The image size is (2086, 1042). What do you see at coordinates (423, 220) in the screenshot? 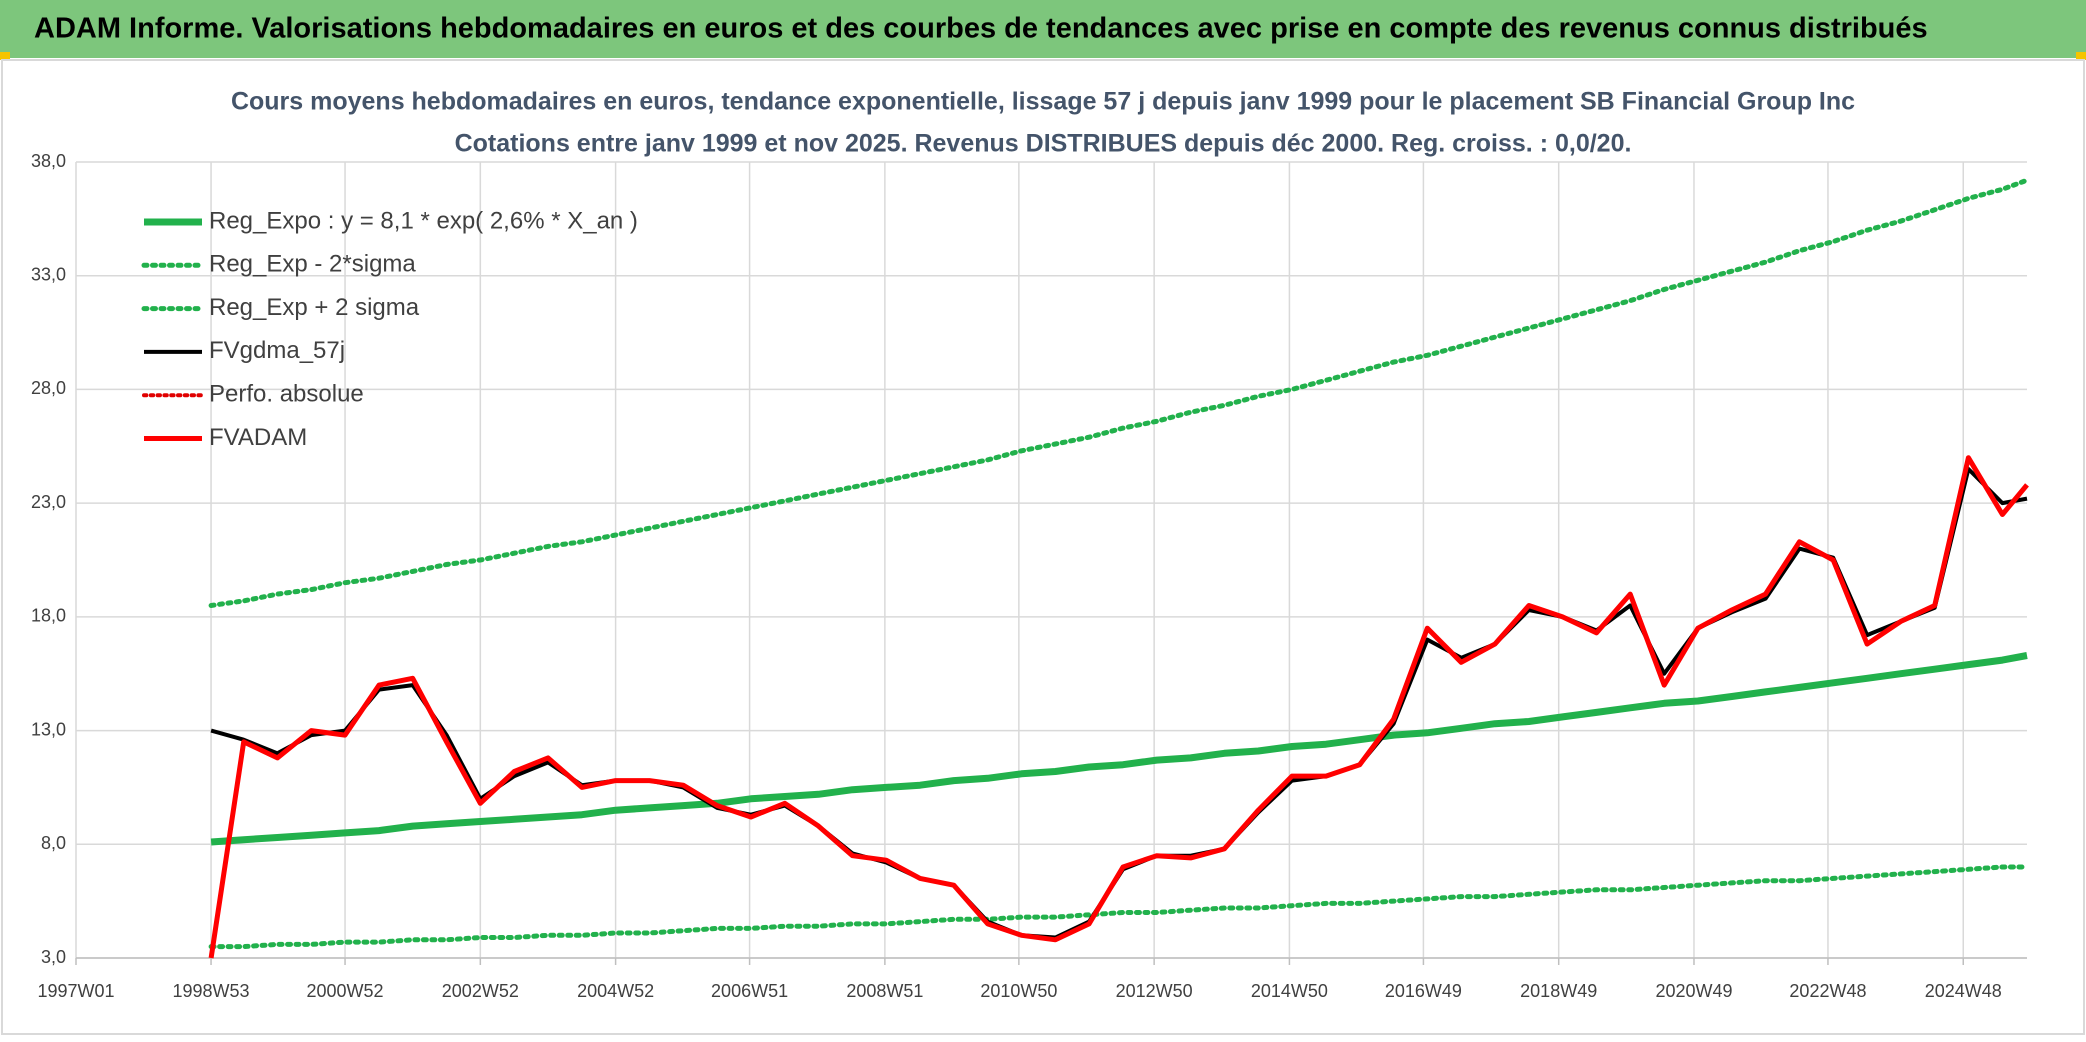
I see `legend-label: Reg_Expo : y = 8,1 * exp( 2,6% * X_an )` at bounding box center [423, 220].